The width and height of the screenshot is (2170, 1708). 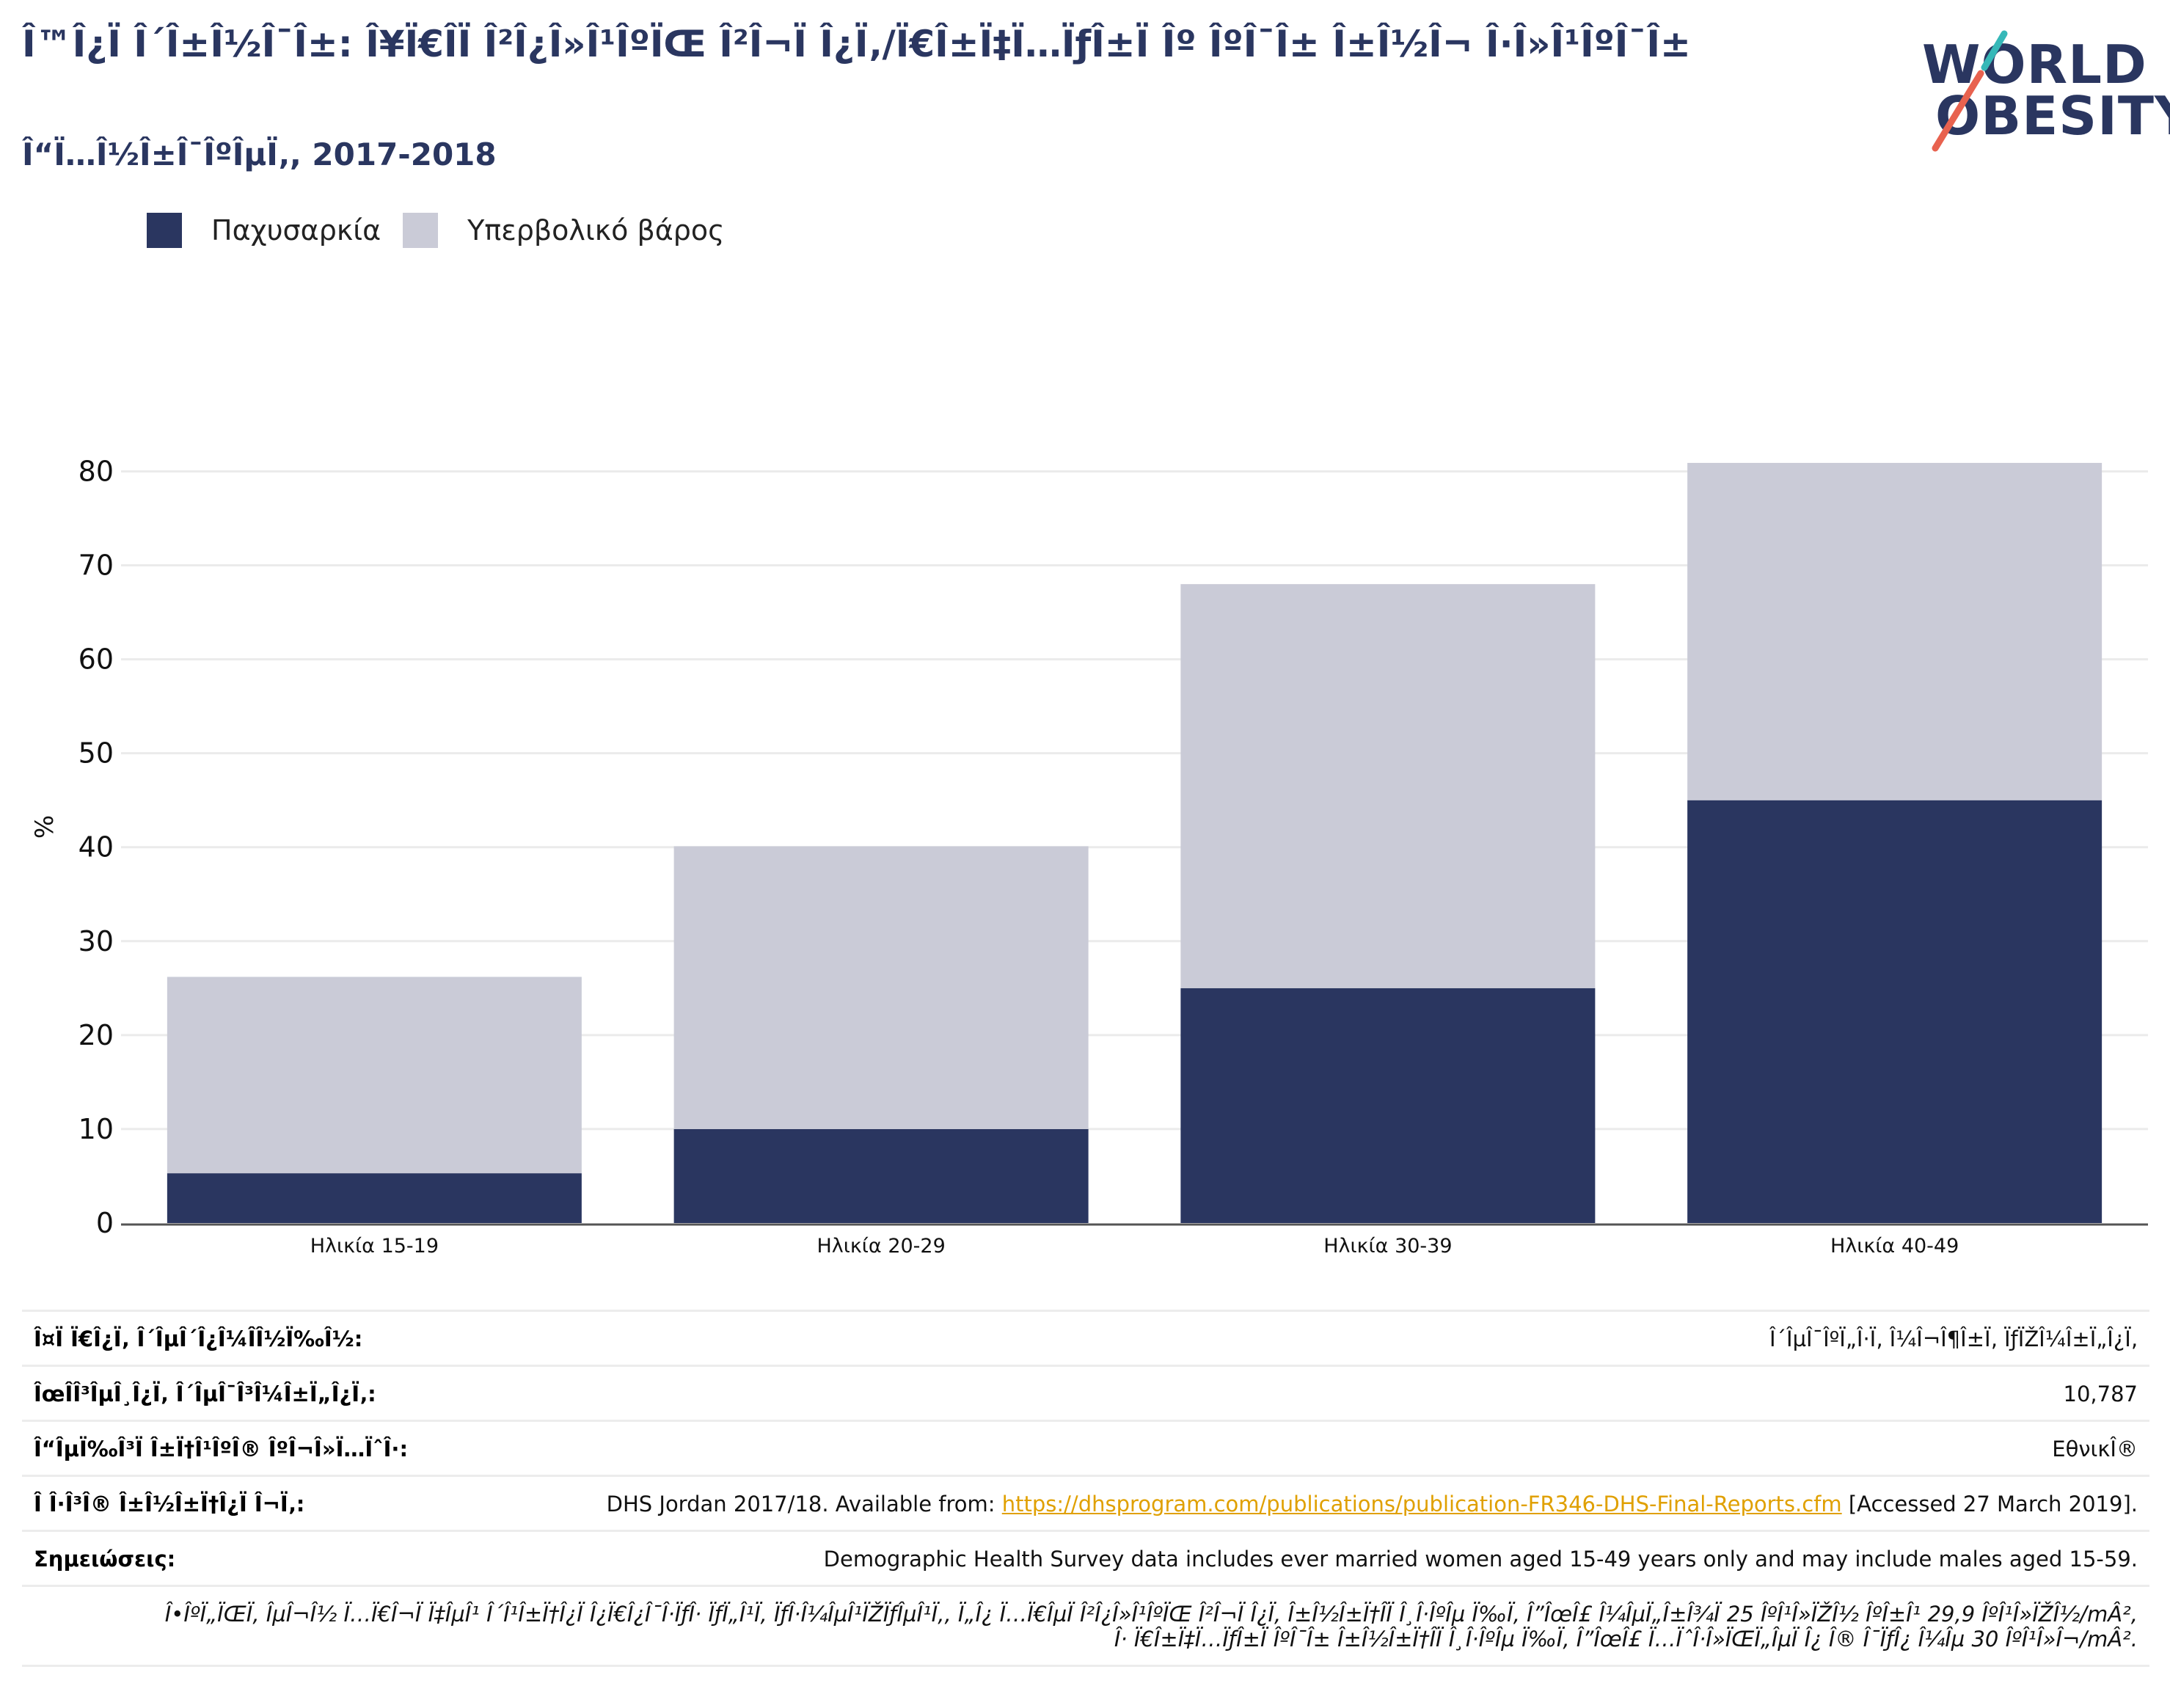 What do you see at coordinates (259, 154) in the screenshot?
I see `chart-subtitle: Î“Ï…Î½Î±Î¯ÎºÎµÏ‚, 2017-2018` at bounding box center [259, 154].